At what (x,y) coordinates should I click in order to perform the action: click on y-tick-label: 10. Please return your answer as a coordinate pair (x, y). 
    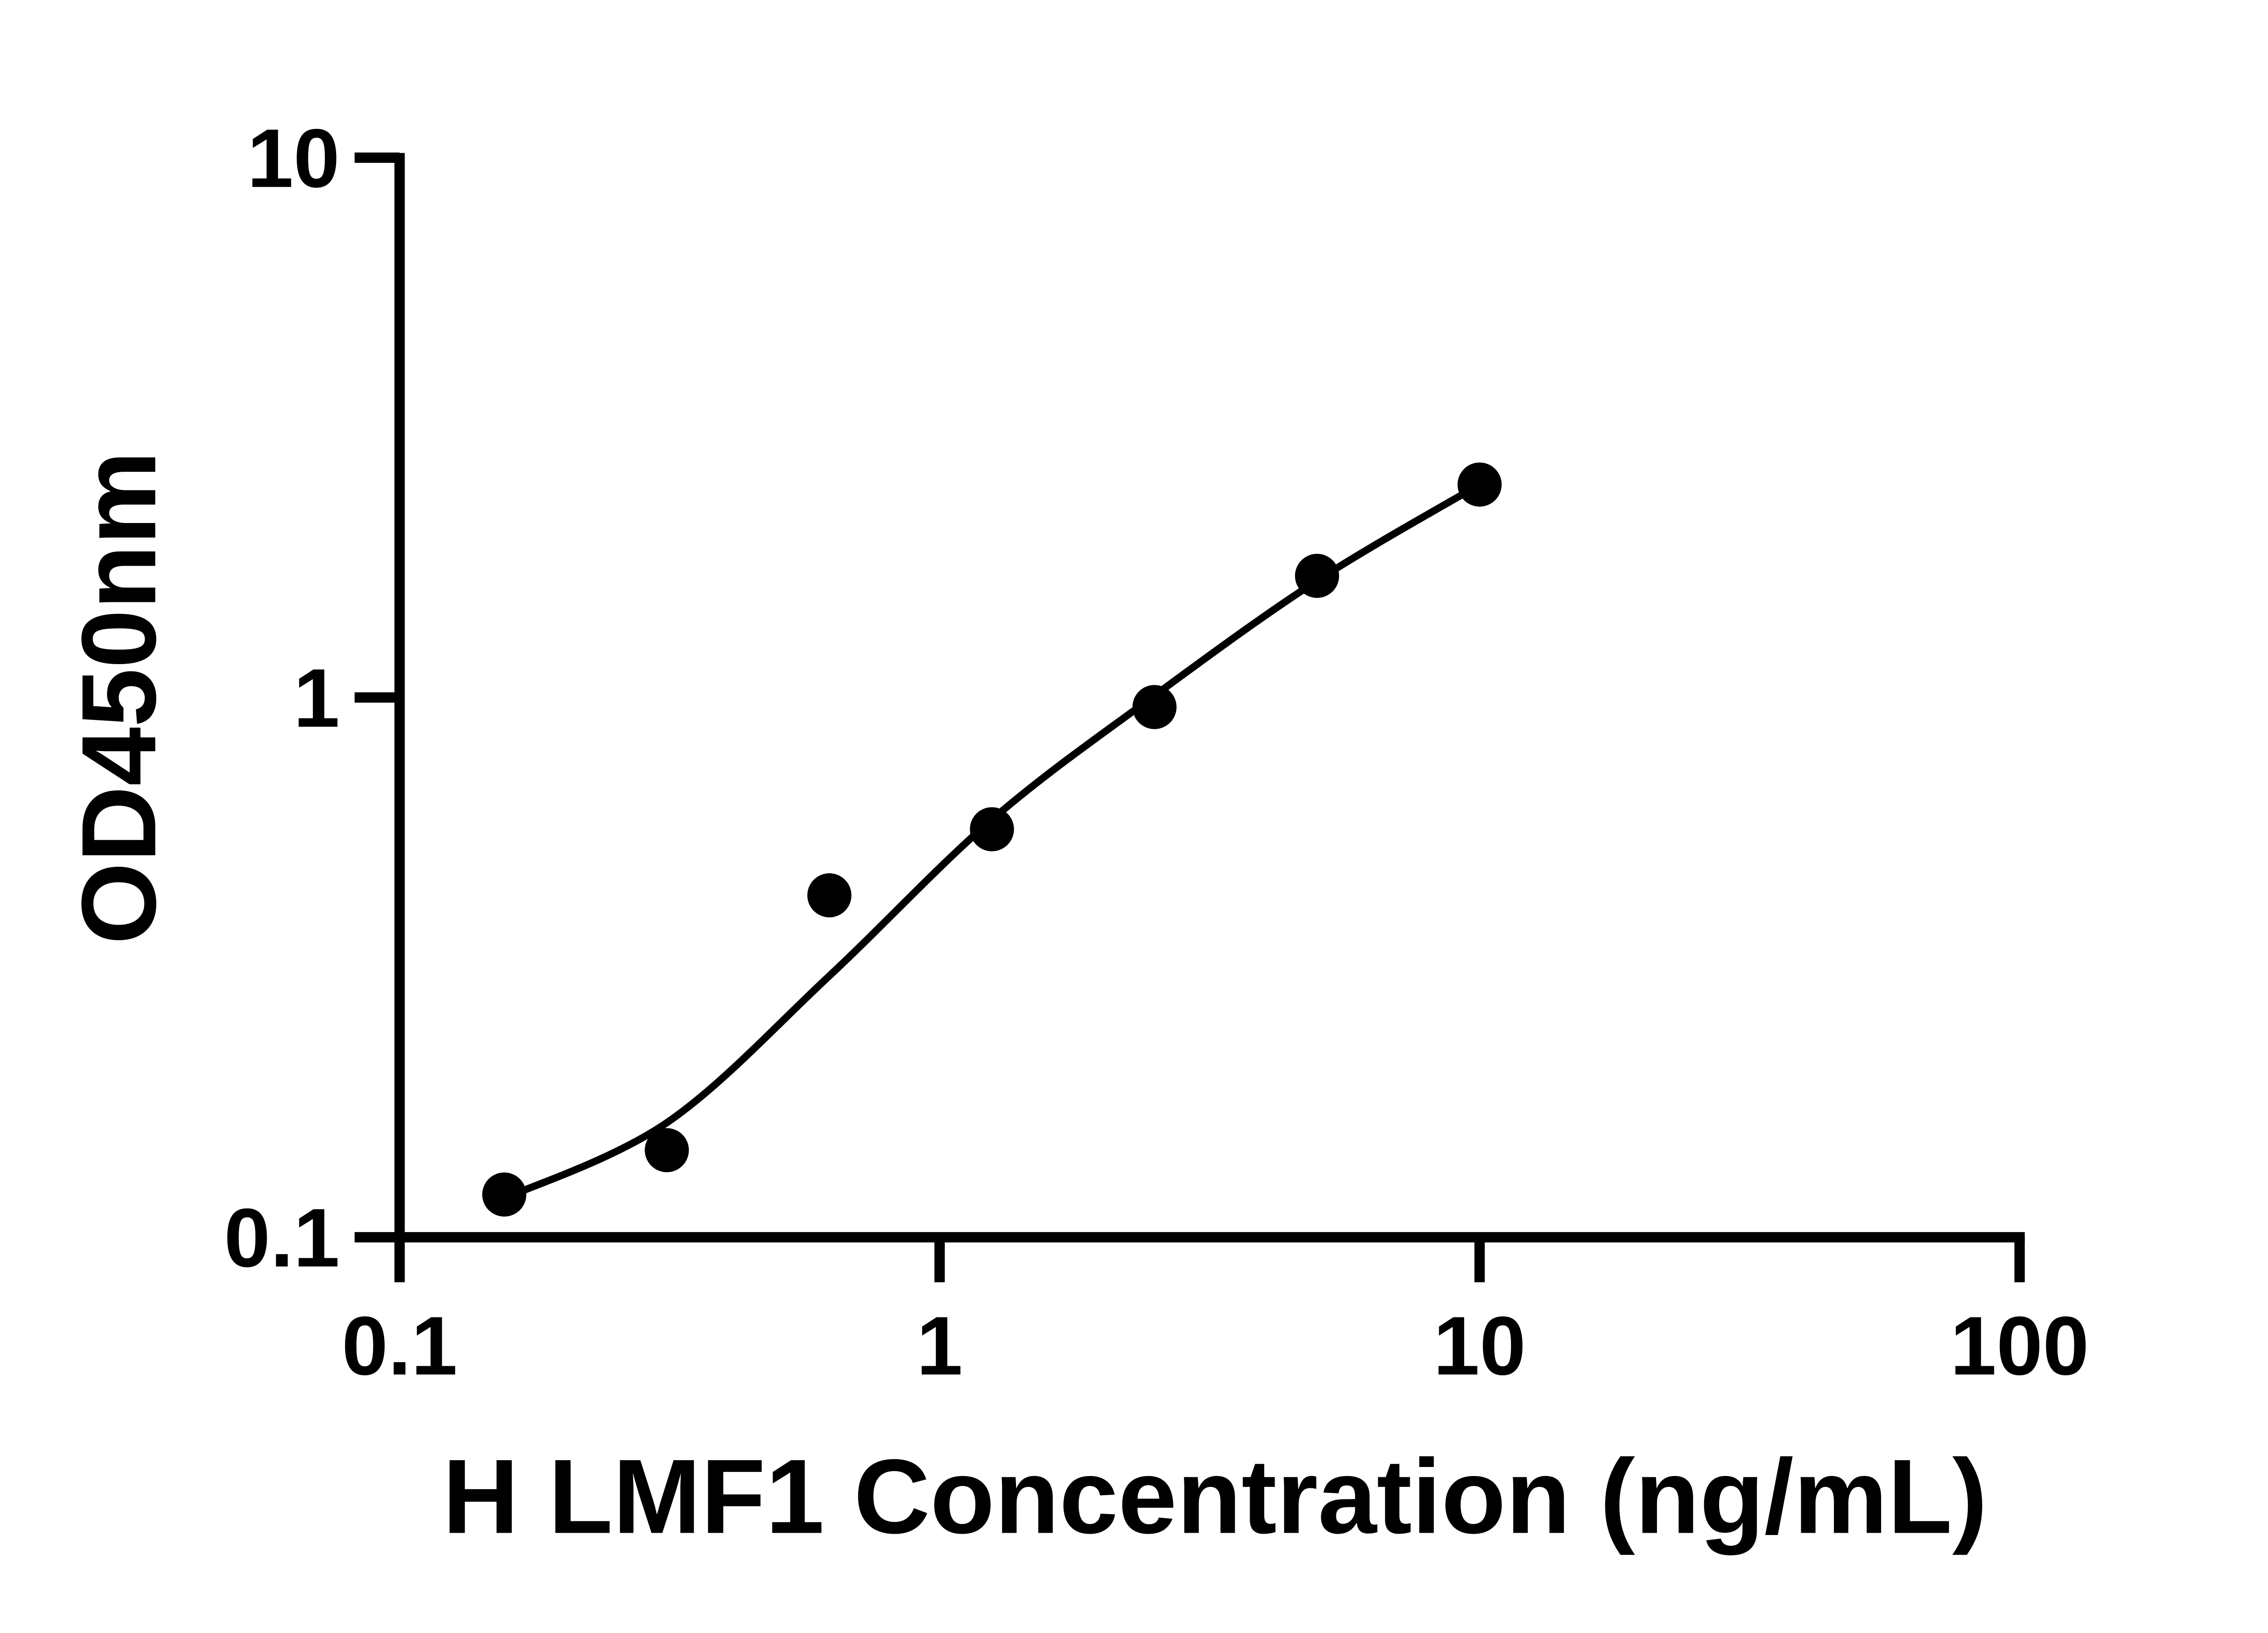
    Looking at the image, I should click on (293, 158).